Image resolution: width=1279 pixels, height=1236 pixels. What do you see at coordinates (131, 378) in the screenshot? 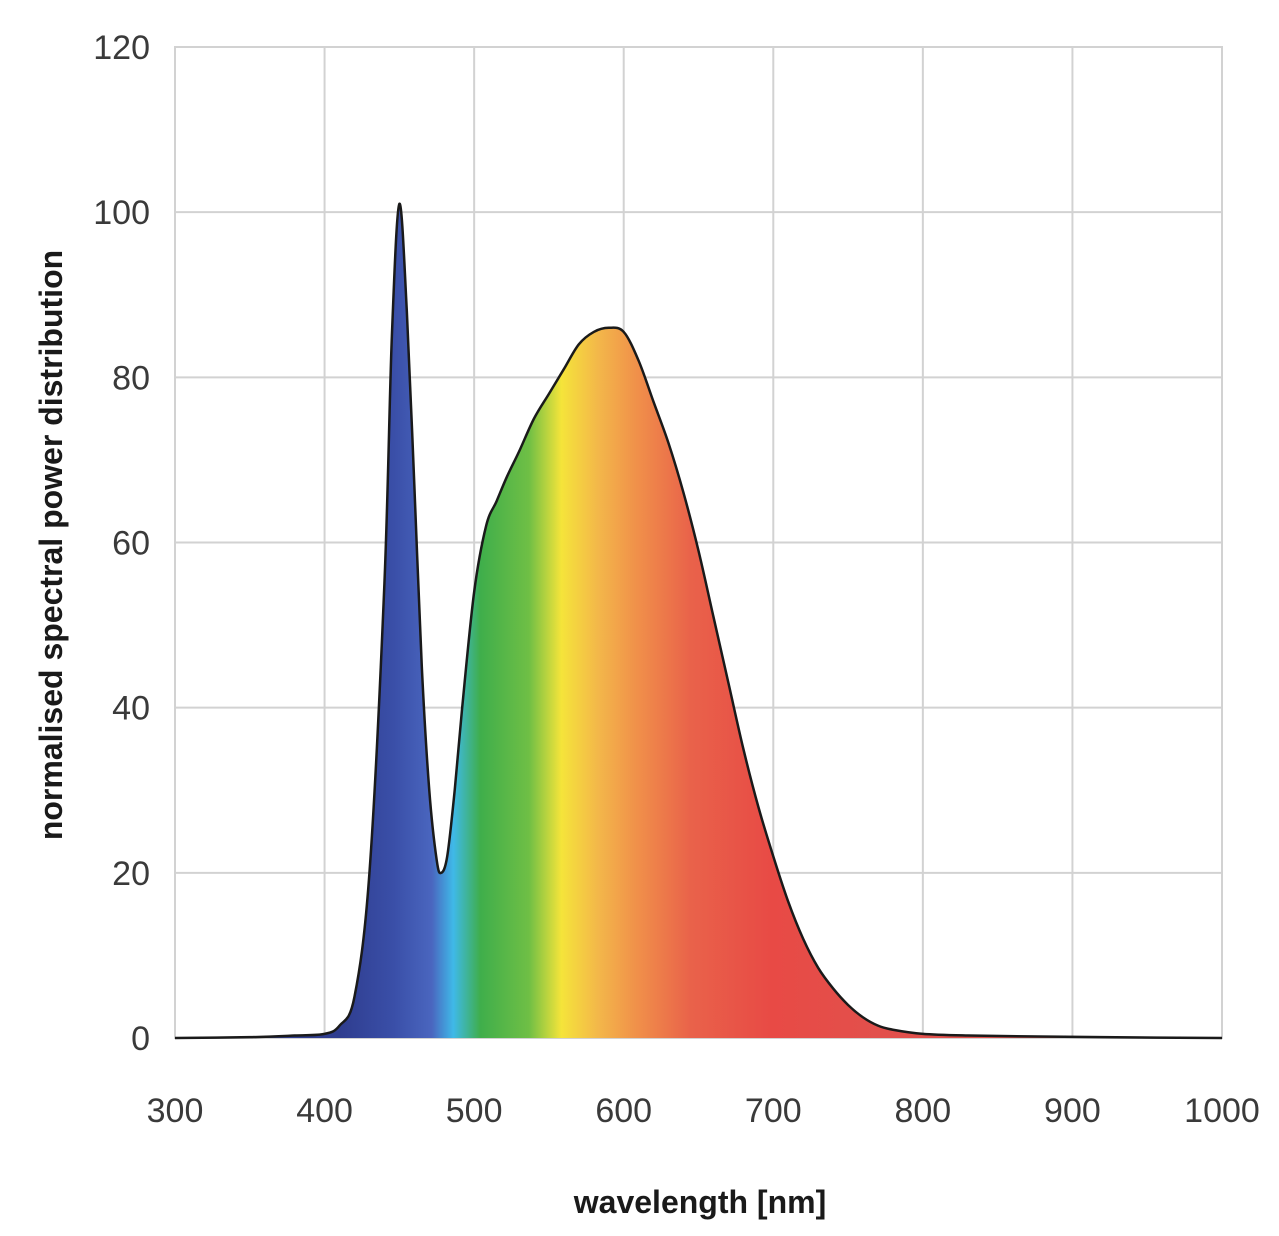
I see `y-tick-label: 80` at bounding box center [131, 378].